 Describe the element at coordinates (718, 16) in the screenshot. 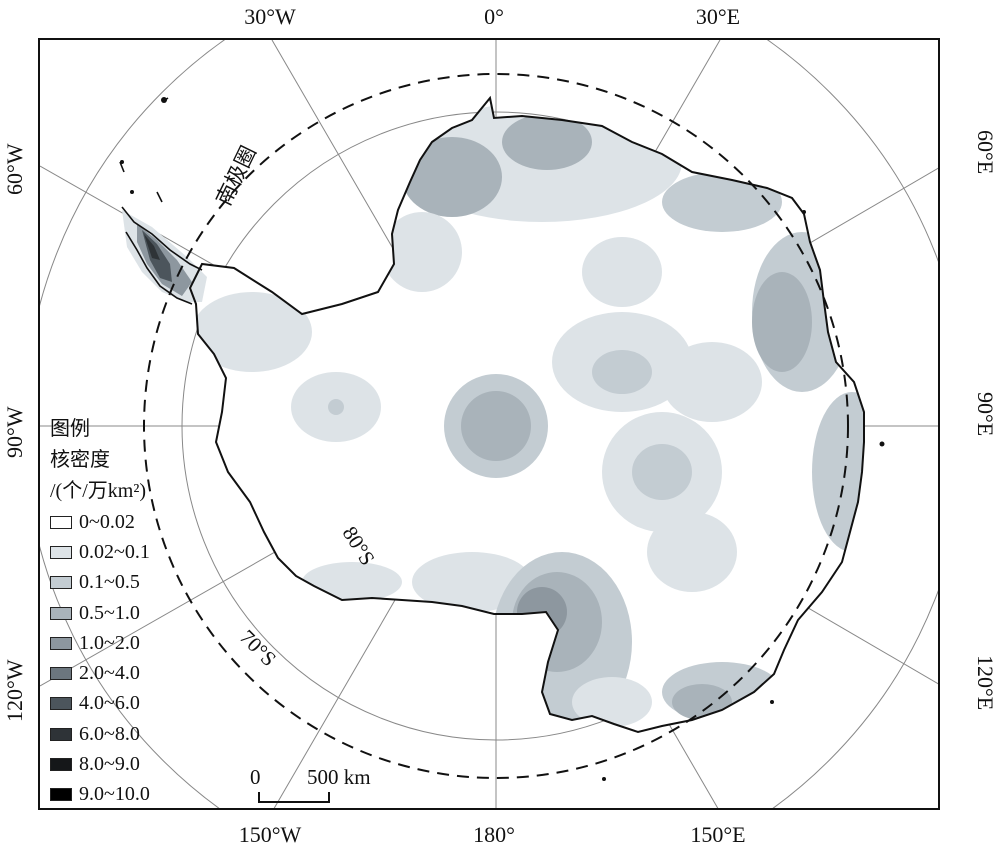

I see `lon-label-top-30e: 30°E` at that location.